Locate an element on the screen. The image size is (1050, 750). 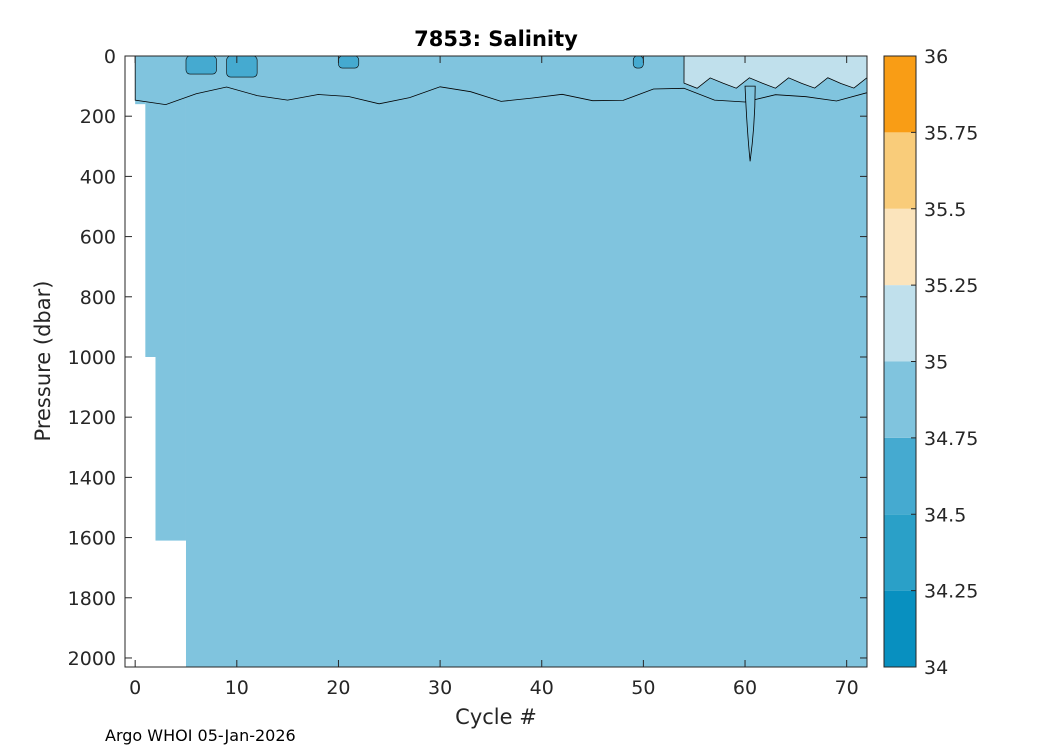
x-tick-label: 50 is located at coordinates (643, 688).